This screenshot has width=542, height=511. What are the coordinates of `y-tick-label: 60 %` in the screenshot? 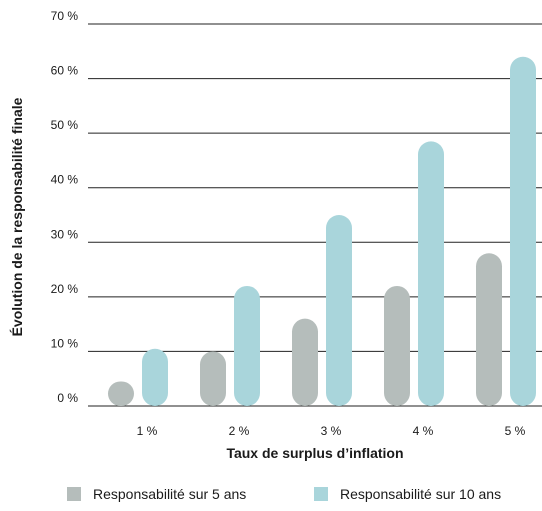 It's located at (65, 71).